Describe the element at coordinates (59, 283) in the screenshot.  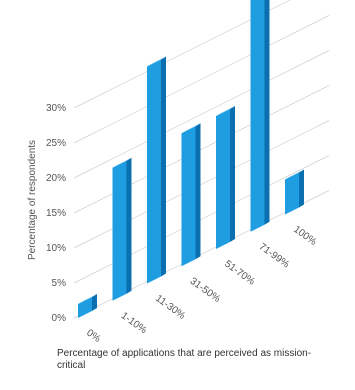
I see `y-tick-label: 5%` at that location.